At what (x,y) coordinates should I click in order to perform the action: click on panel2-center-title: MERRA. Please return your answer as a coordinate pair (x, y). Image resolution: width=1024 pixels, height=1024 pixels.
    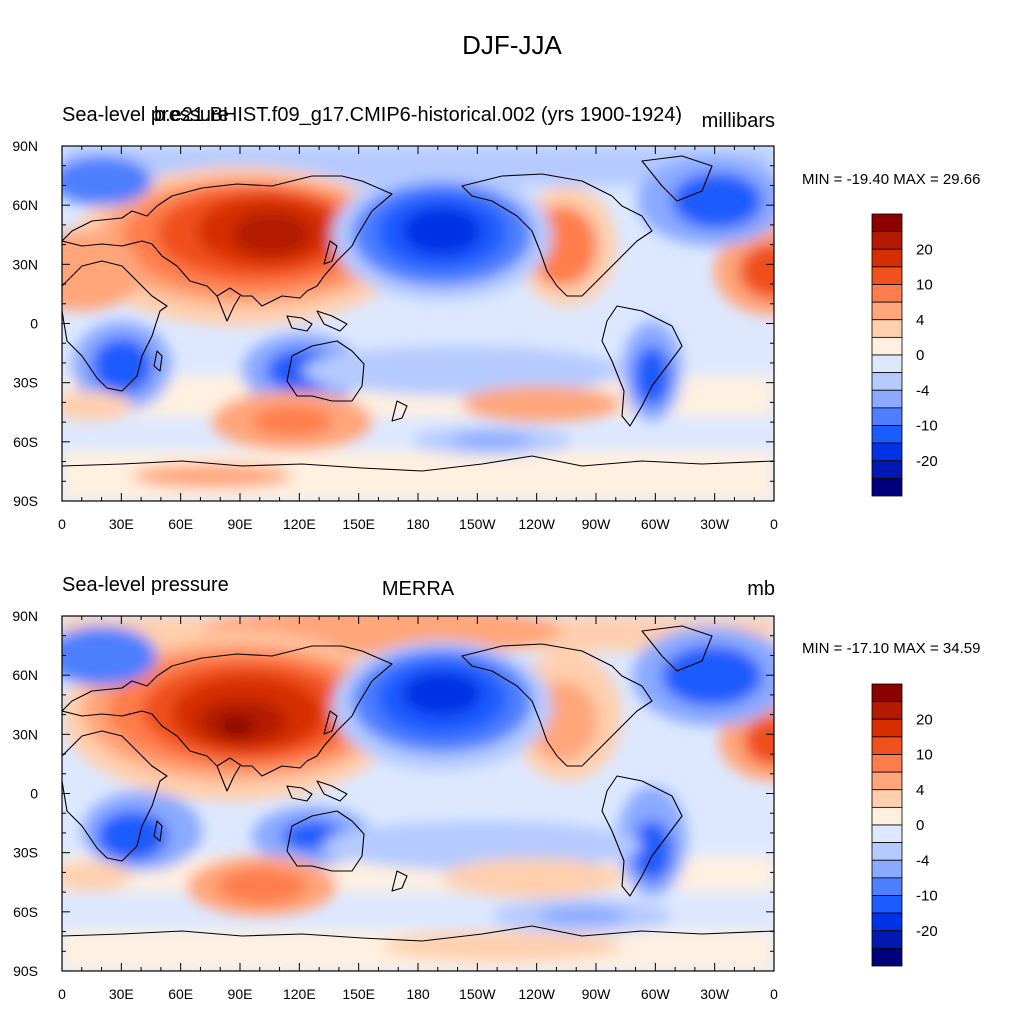
    Looking at the image, I should click on (418, 589).